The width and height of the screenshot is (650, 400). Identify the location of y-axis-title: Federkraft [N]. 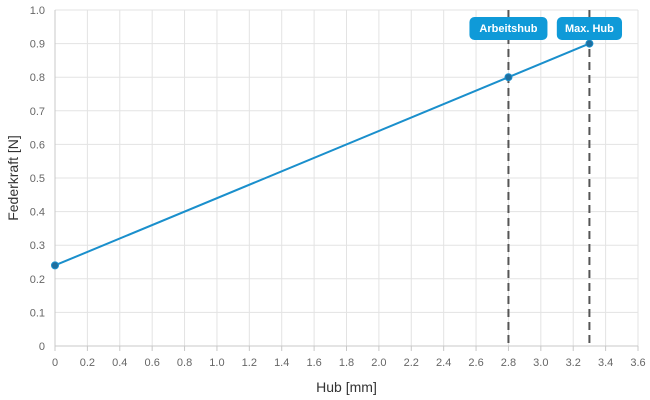
(13, 178).